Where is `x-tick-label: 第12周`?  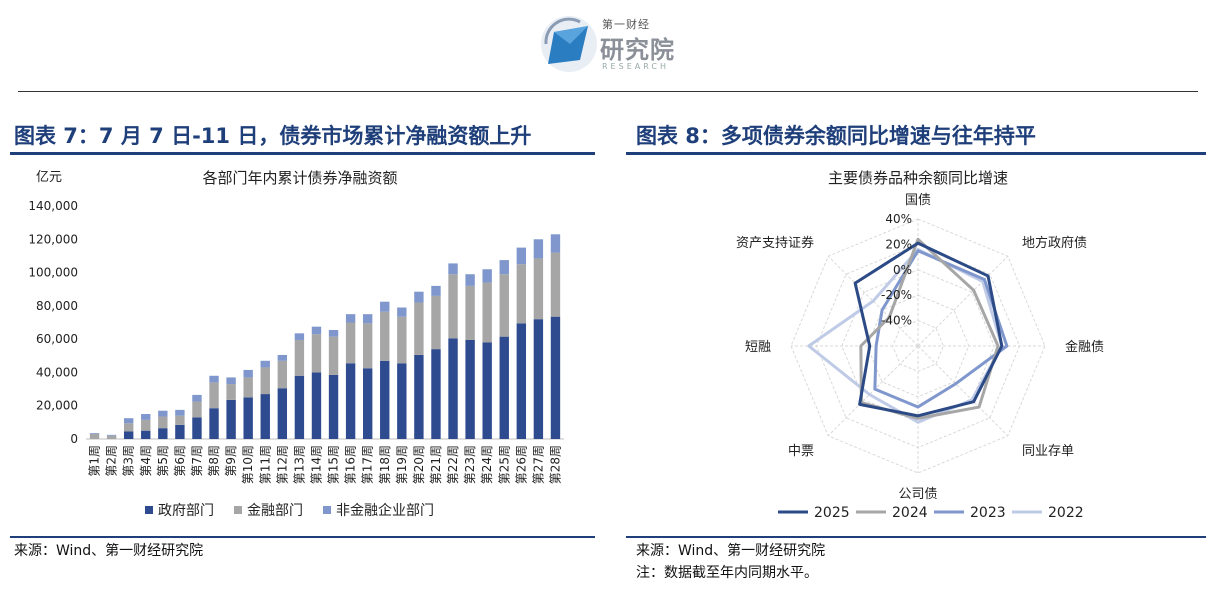 x-tick-label: 第12周 is located at coordinates (282, 464).